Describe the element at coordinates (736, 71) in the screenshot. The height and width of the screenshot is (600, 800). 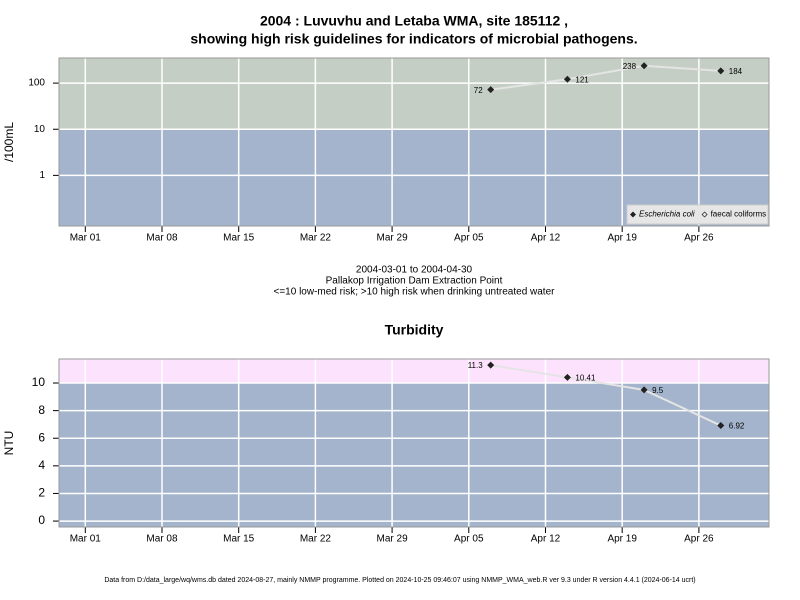
I see `data-label: 184` at that location.